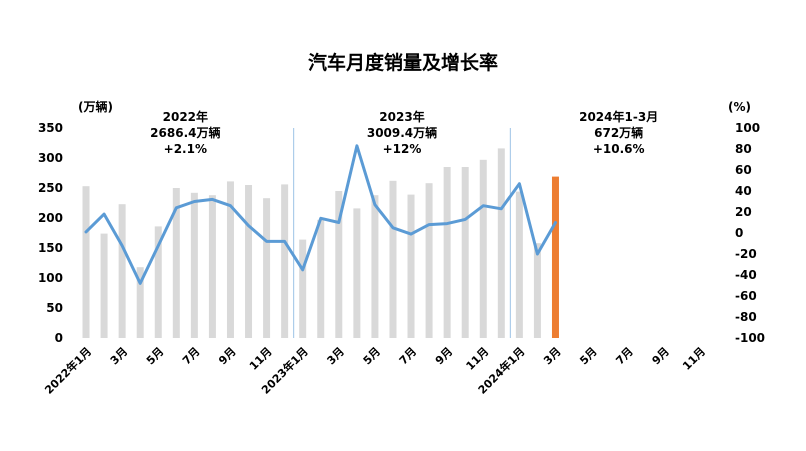 This screenshot has height=451, width=806. What do you see at coordinates (185, 116) in the screenshot?
I see `annotation-line: 2022年` at bounding box center [185, 116].